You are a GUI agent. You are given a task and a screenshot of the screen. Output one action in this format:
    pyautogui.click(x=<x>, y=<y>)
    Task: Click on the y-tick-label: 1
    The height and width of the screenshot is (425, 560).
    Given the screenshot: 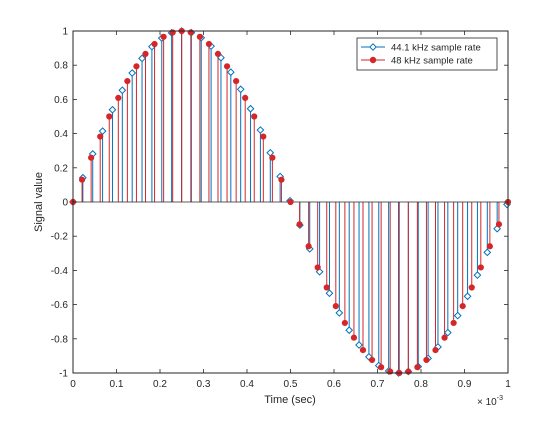 What is the action you would take?
    pyautogui.click(x=65, y=32)
    